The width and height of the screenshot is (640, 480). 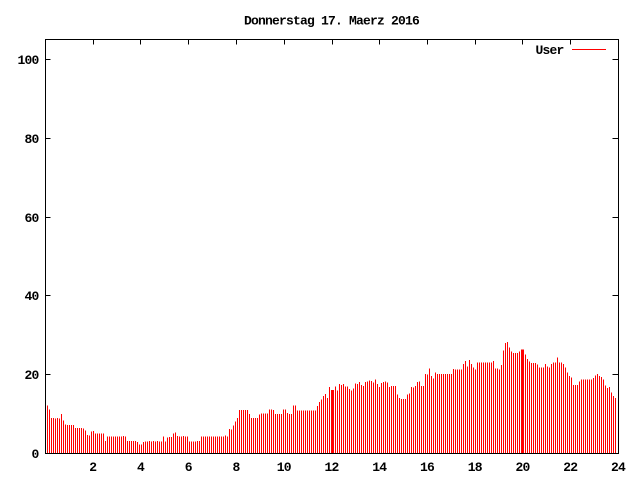 I want to click on svg-text: 2, so click(x=93, y=467).